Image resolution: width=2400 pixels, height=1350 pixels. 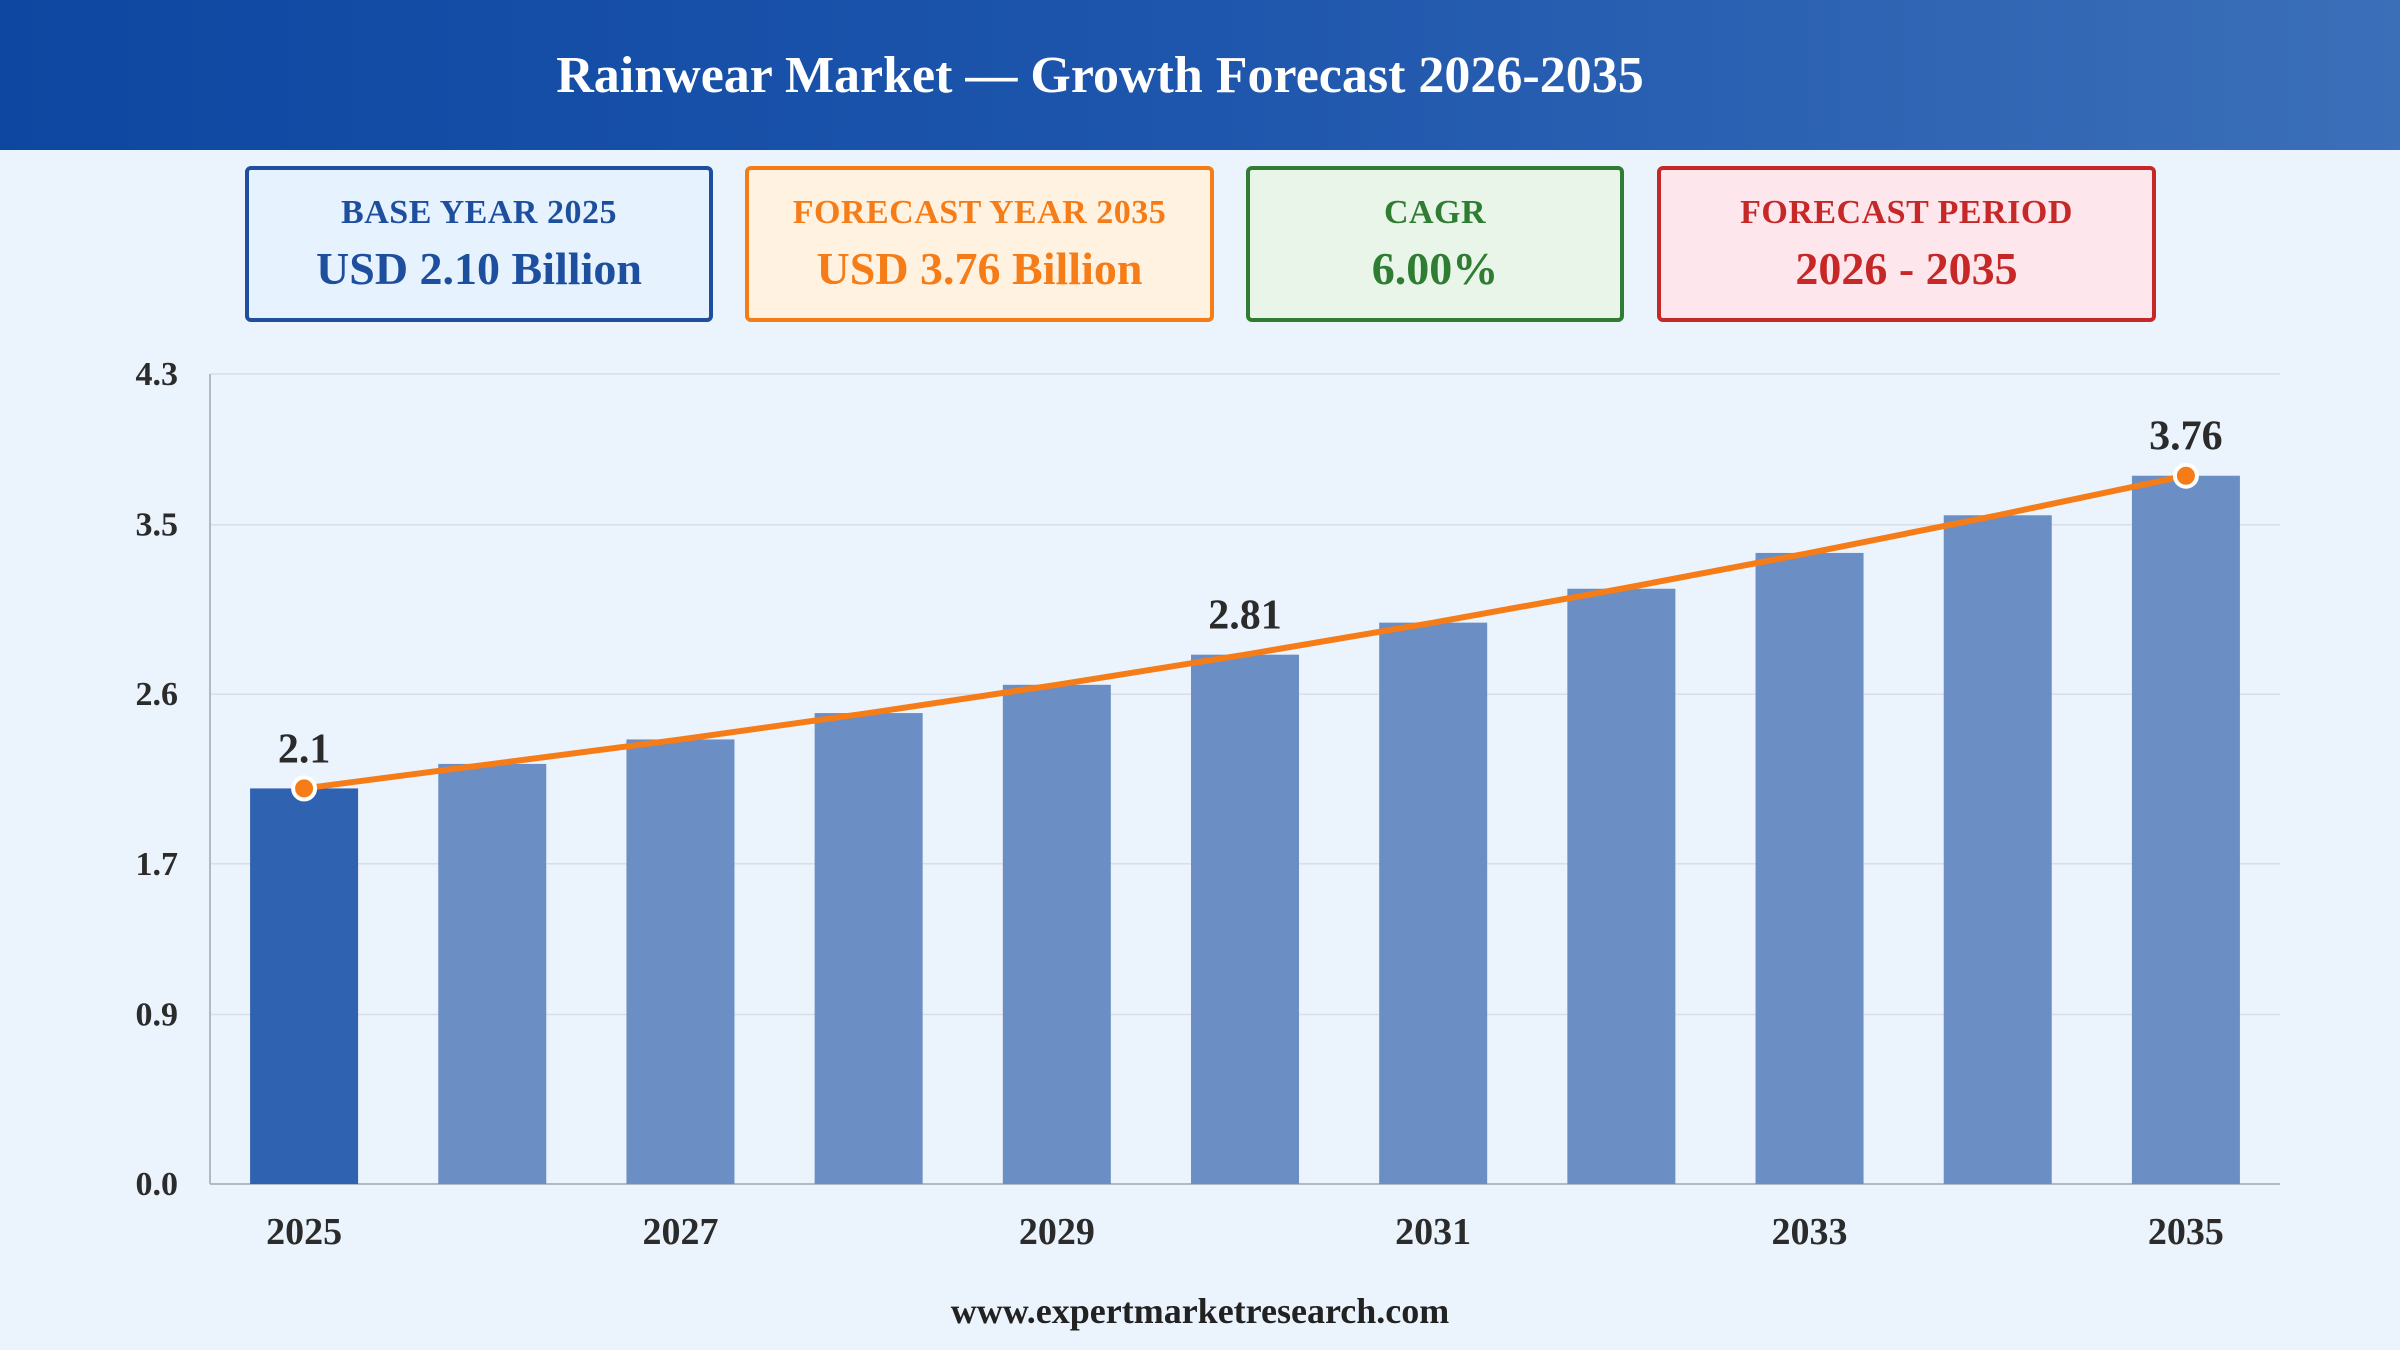 I want to click on x-tick-label: 2035, so click(x=2186, y=1232).